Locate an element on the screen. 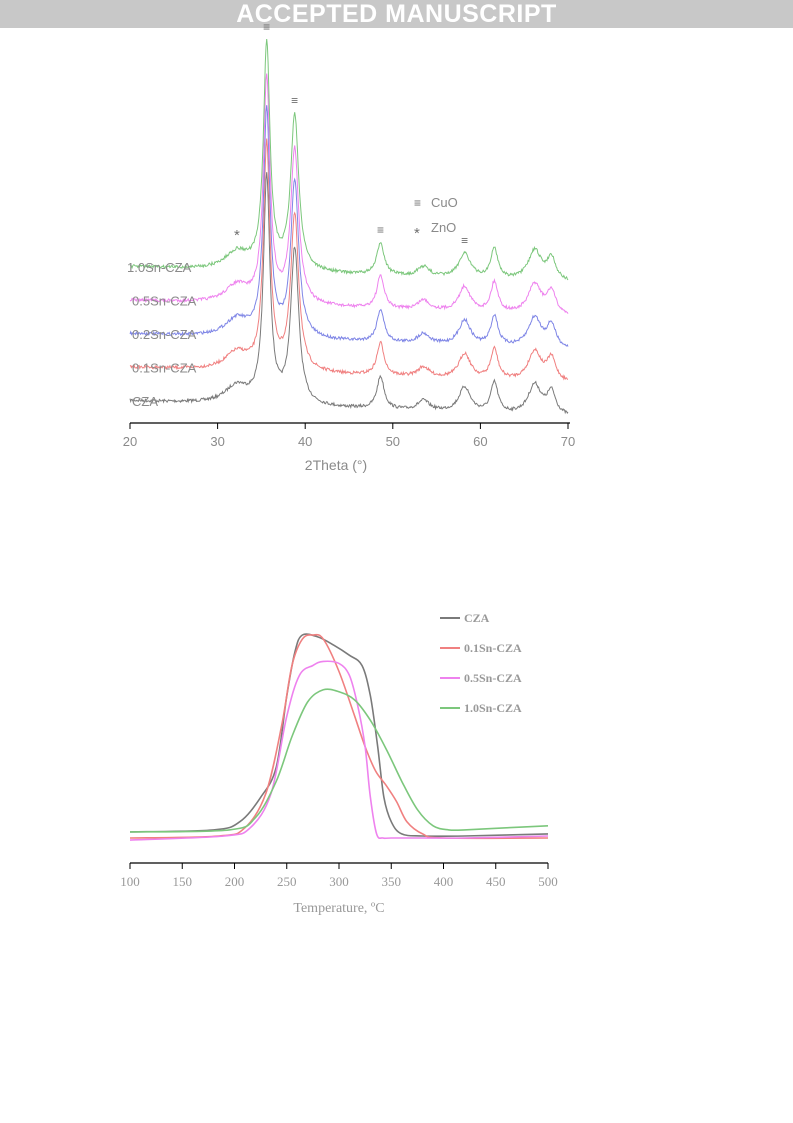 This screenshot has height=1123, width=793. xrd-tick-label-40: 40 is located at coordinates (305, 441).